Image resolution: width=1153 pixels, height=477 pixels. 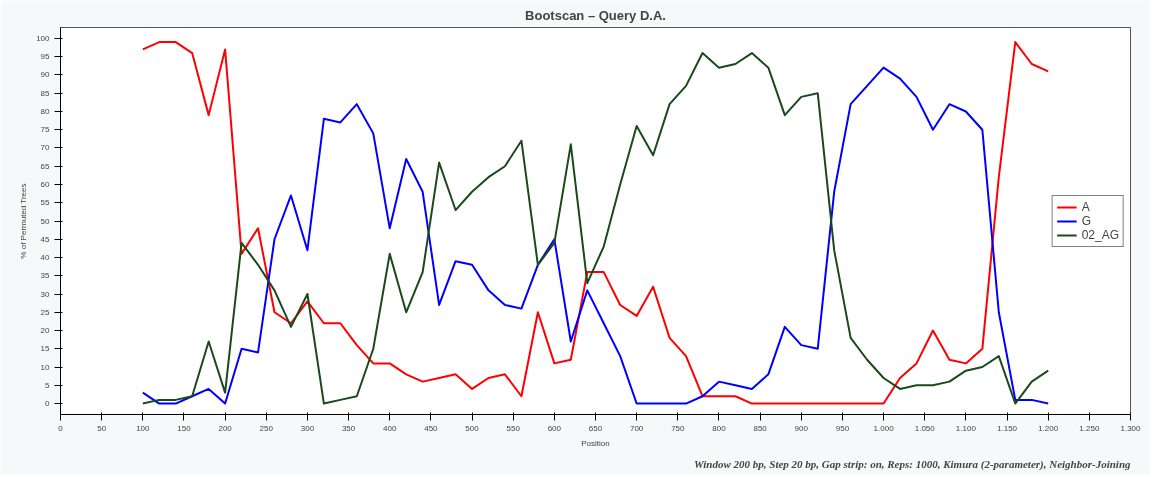 I want to click on legend-label: G, so click(x=1086, y=220).